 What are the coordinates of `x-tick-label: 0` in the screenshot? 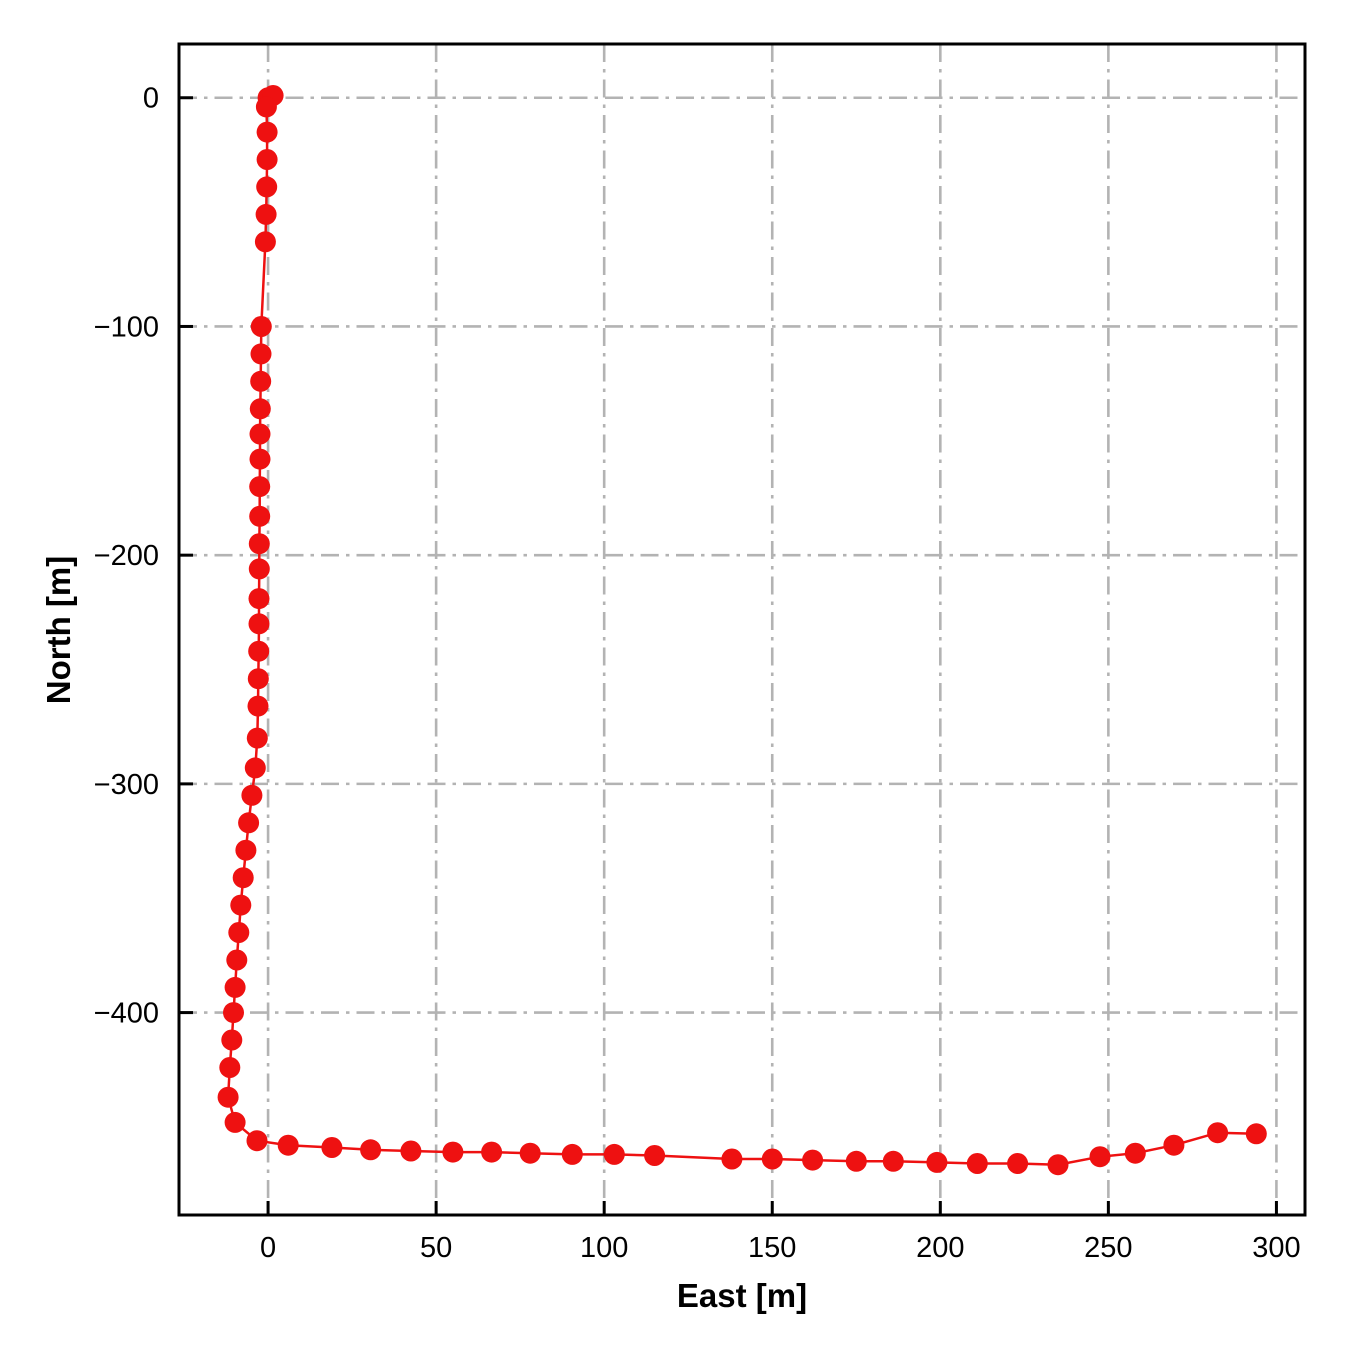 It's located at (268, 1248).